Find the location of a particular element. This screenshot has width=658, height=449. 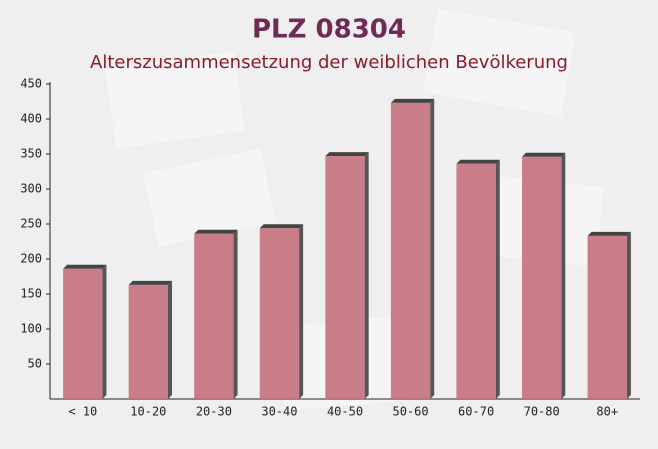

x-tick-label: 70-80 is located at coordinates (542, 412).